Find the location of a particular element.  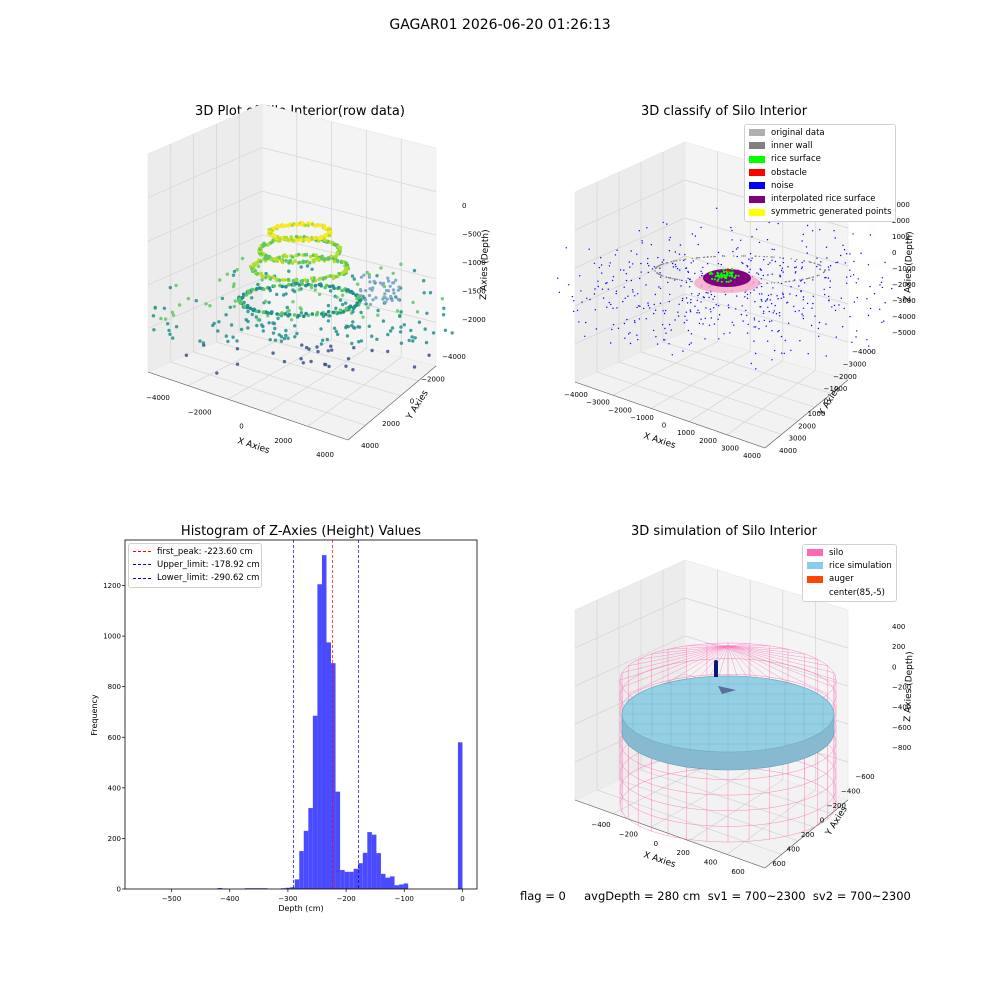

silo-roof-strut is located at coordinates (675, 659).